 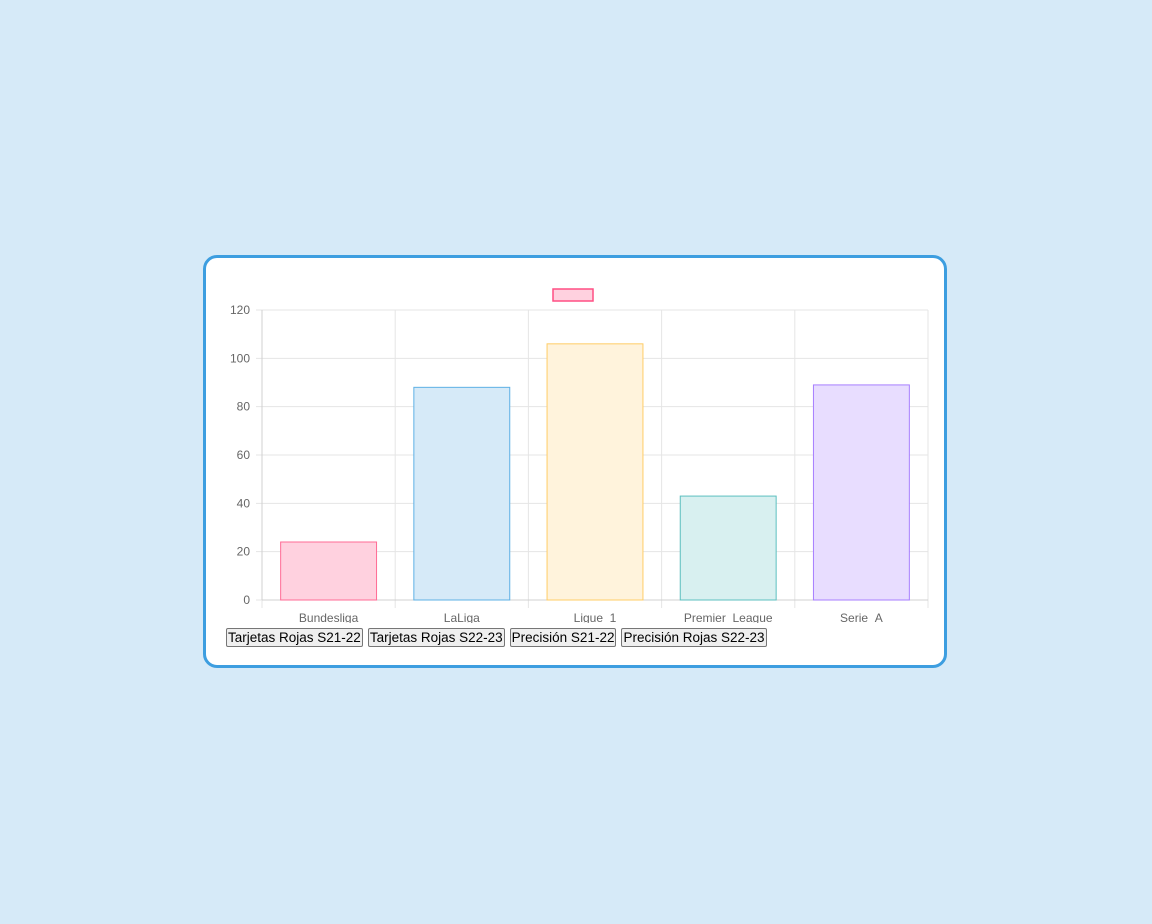 I want to click on bar-laliga, so click(x=462, y=493).